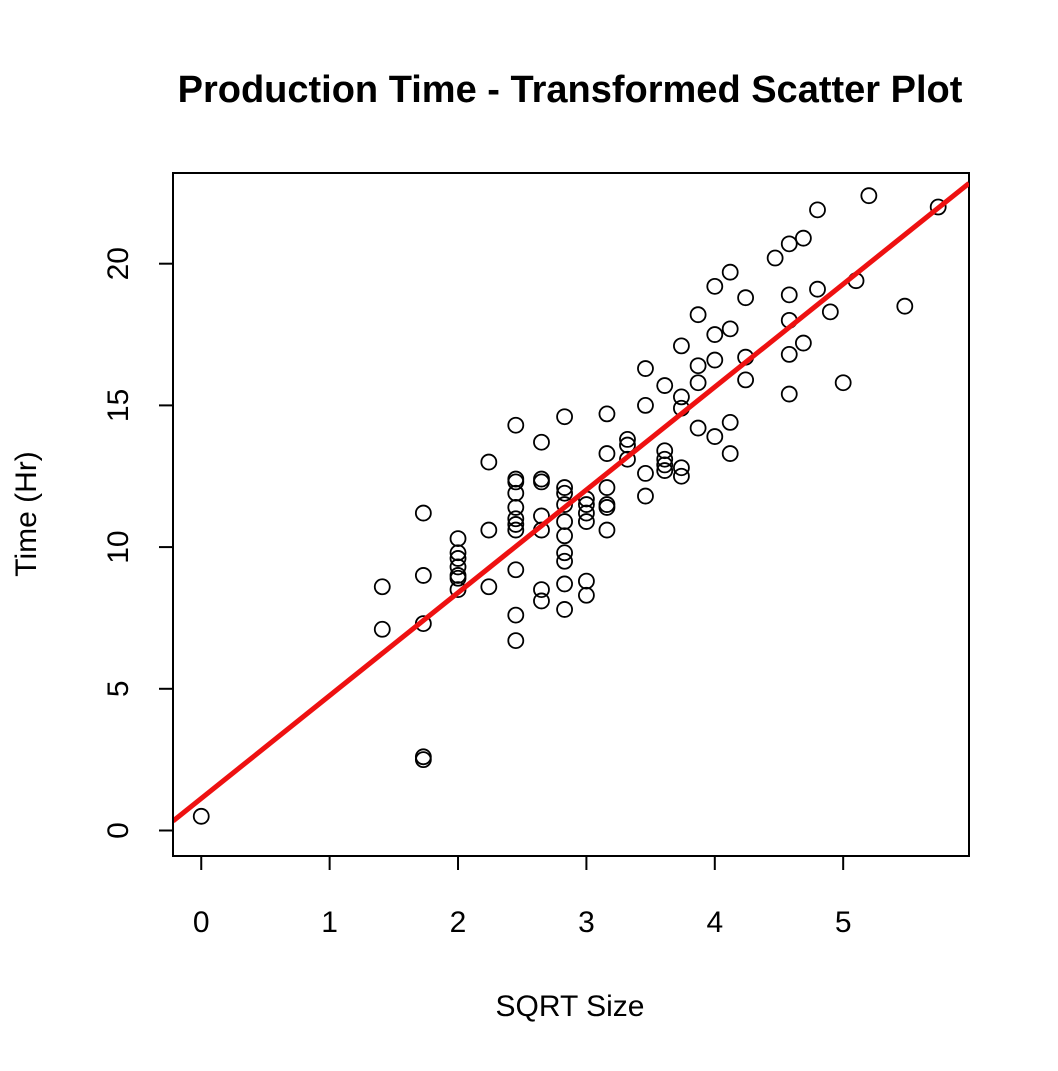  I want to click on x-tick-label: 0, so click(201, 922).